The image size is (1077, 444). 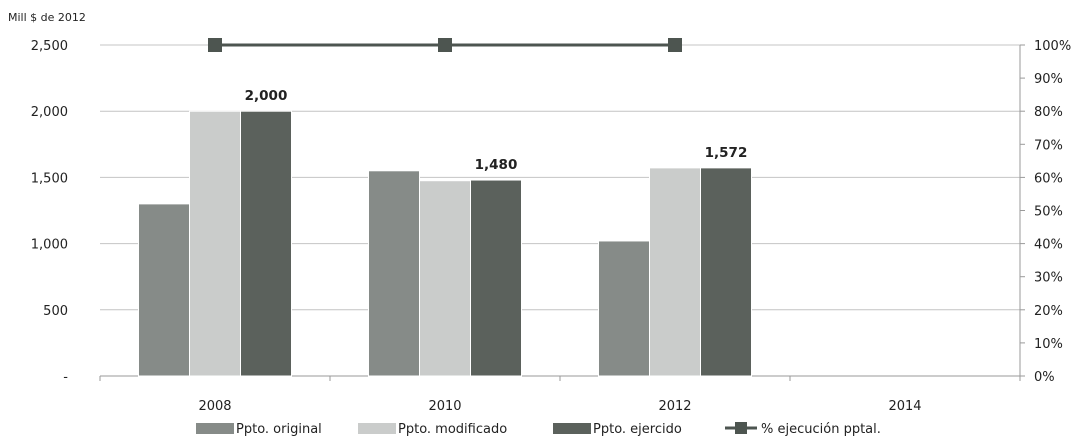 I want to click on data-labels: 2,000 1,480 1,572, so click(x=496, y=130).